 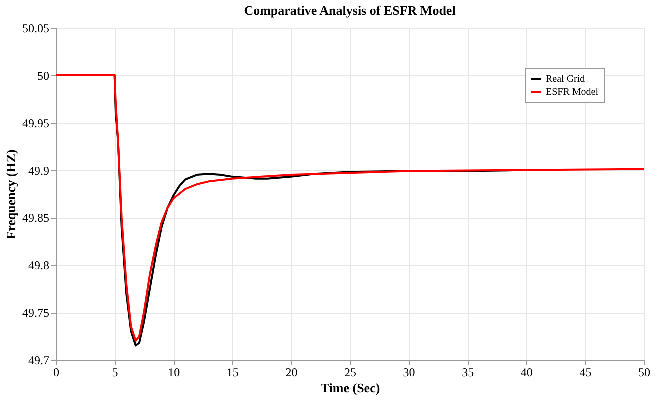 I want to click on x-tick-label: 30, so click(x=409, y=373).